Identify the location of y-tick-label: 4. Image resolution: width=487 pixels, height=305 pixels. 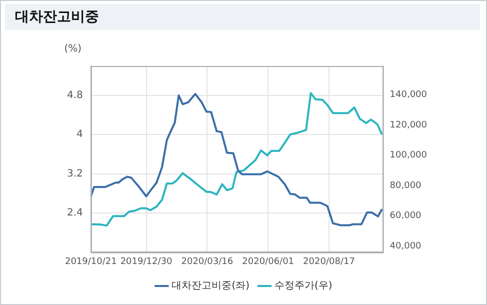
(79, 134).